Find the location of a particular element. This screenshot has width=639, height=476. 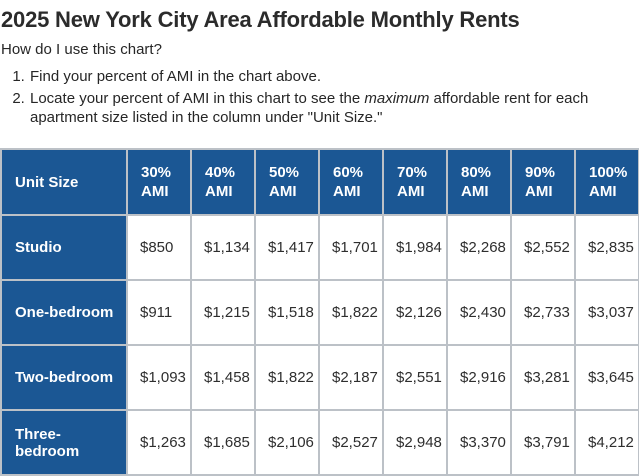

rent-cell: $3,791 is located at coordinates (543, 442).